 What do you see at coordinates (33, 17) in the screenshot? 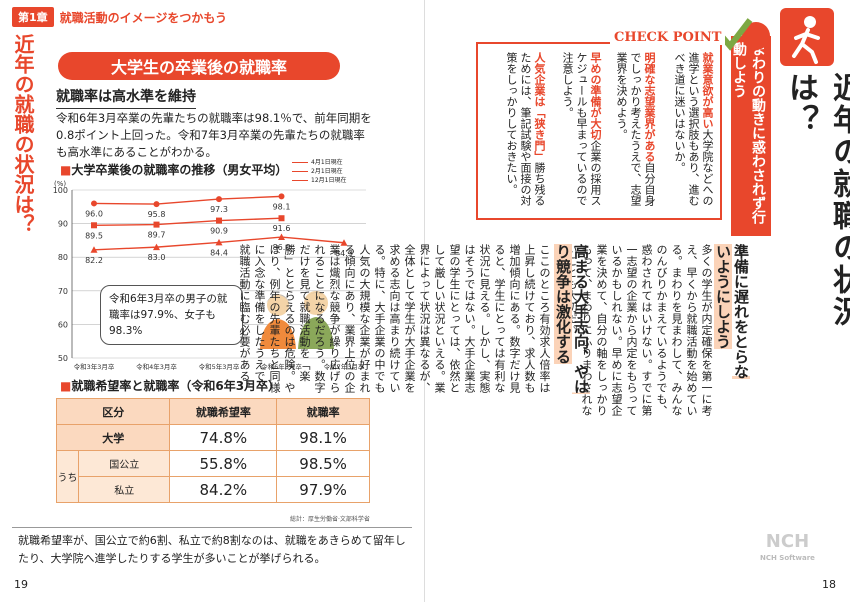
I see `chapter-number: 第1章` at bounding box center [33, 17].